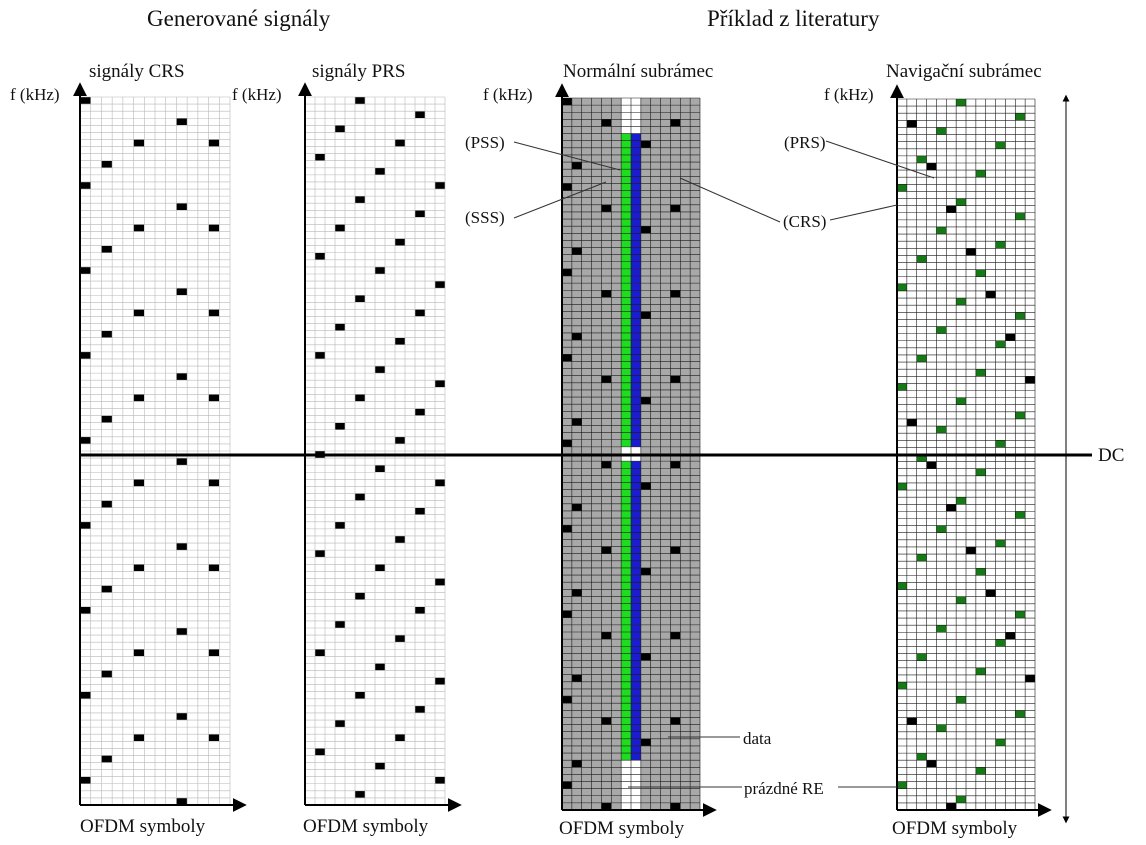  I want to click on grid-title-crs: signály CRS, so click(137, 71).